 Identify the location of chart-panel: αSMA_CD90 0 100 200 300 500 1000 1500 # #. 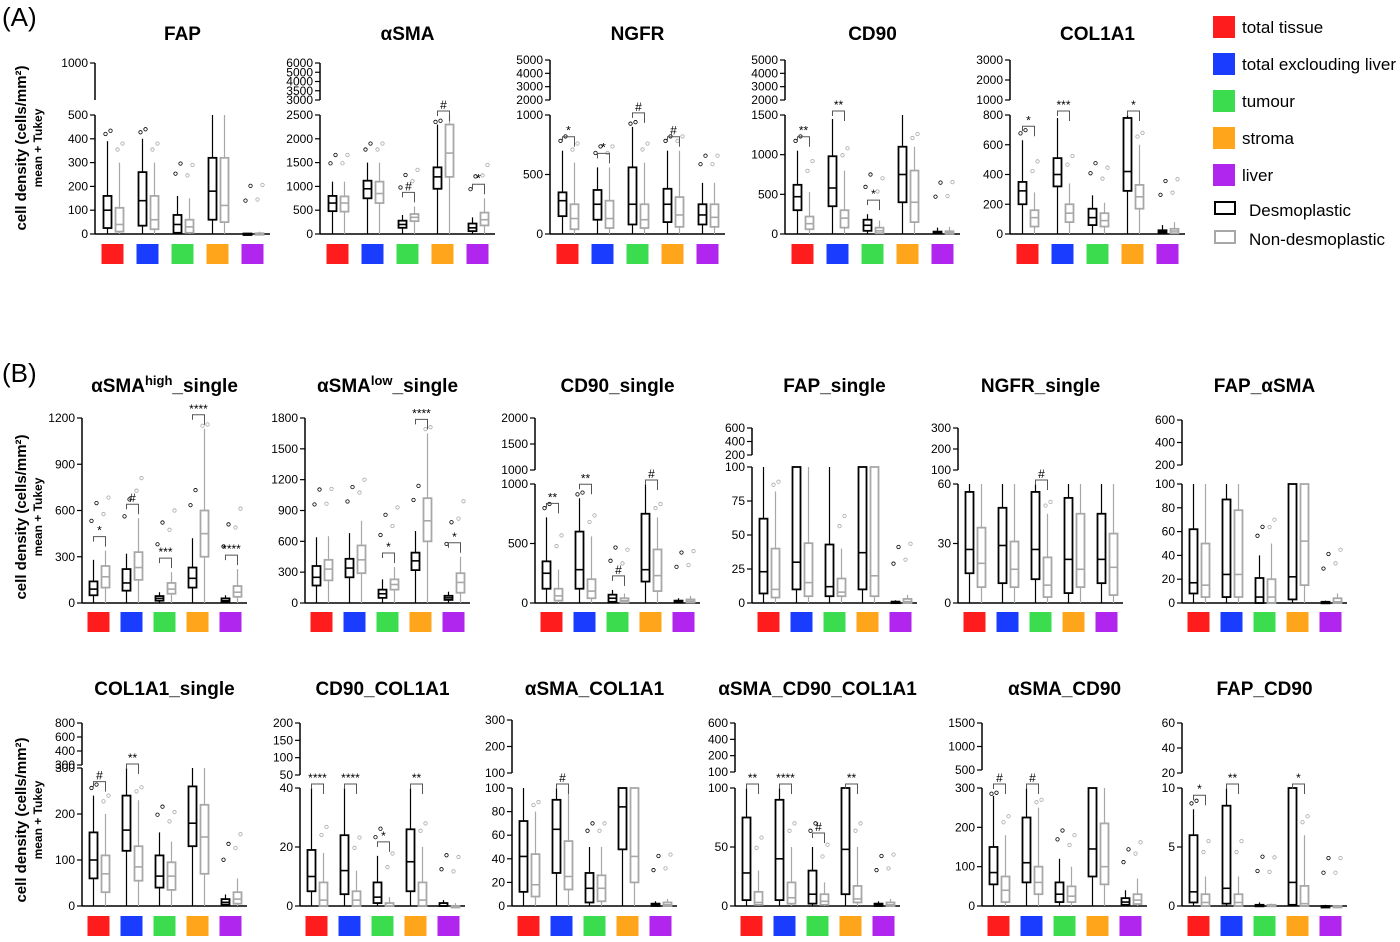
(1047, 807).